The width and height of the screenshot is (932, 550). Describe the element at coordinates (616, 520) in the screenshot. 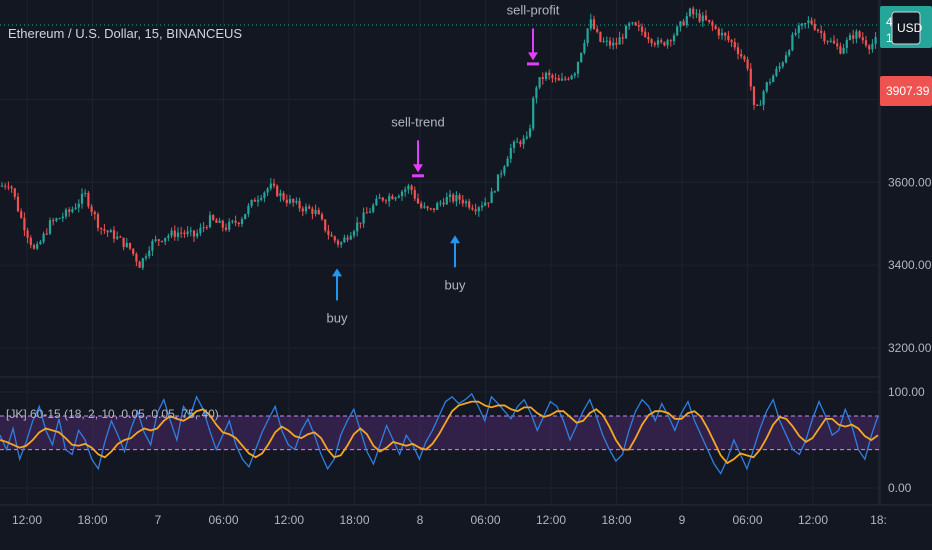

I see `time-tick-label: 18:00` at that location.